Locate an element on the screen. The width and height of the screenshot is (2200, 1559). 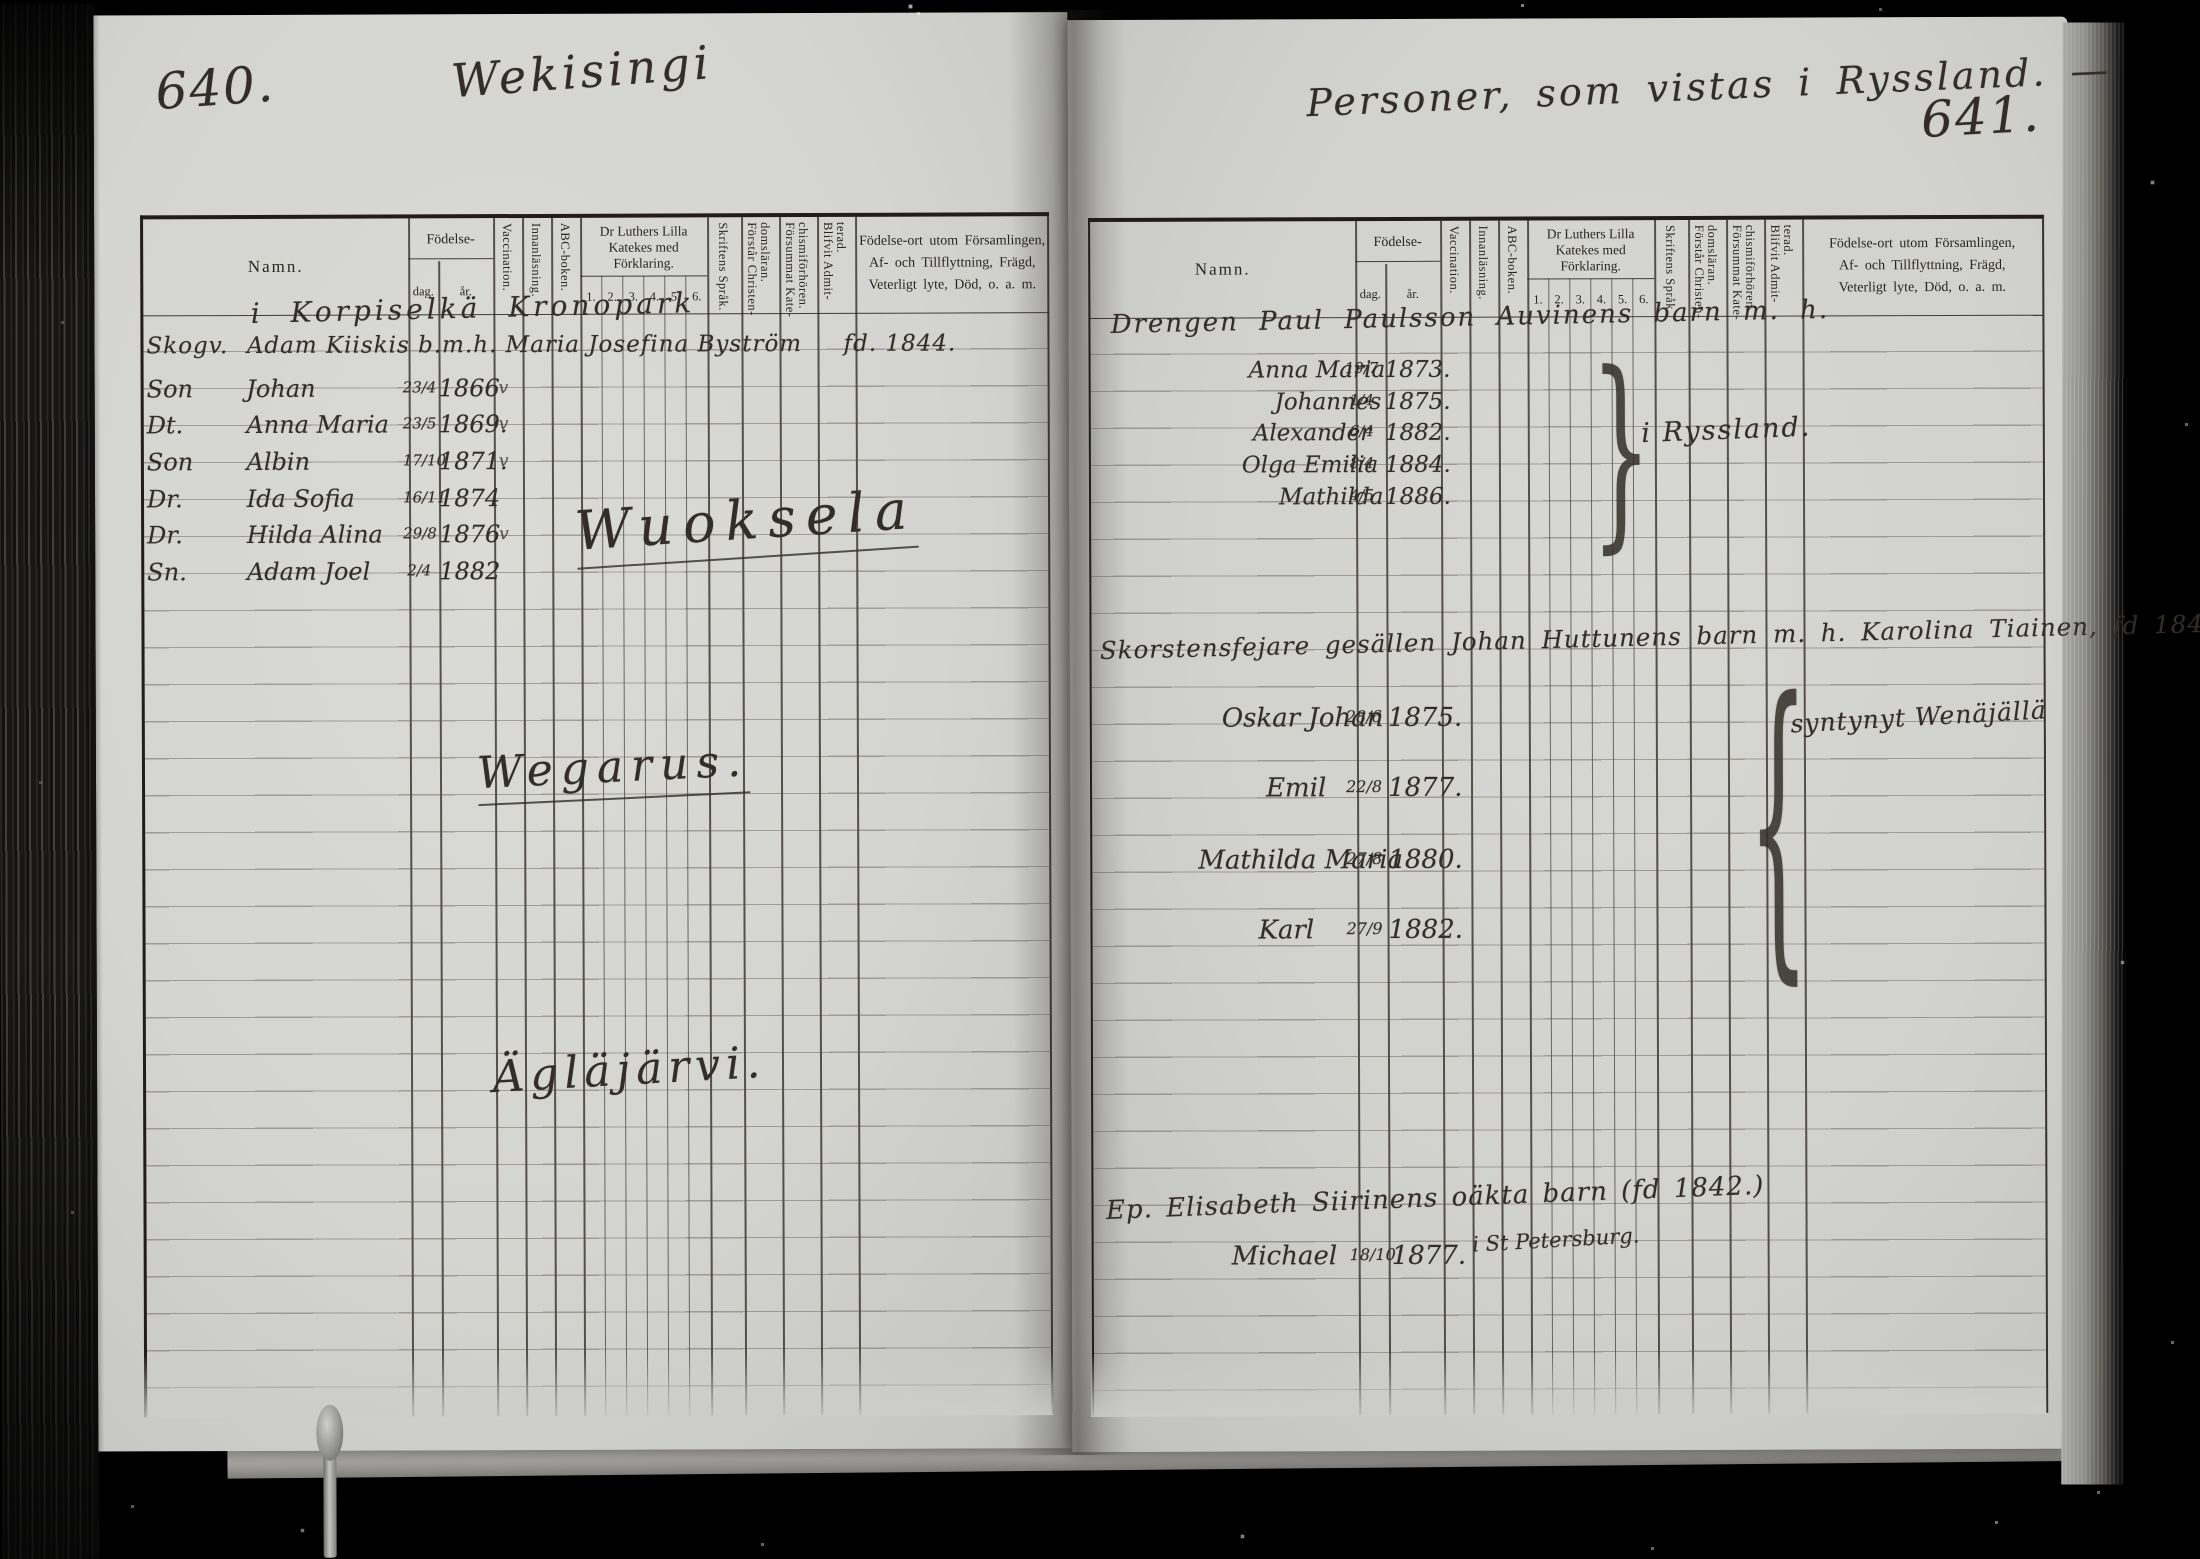
bookmark-string is located at coordinates (330, 1481).